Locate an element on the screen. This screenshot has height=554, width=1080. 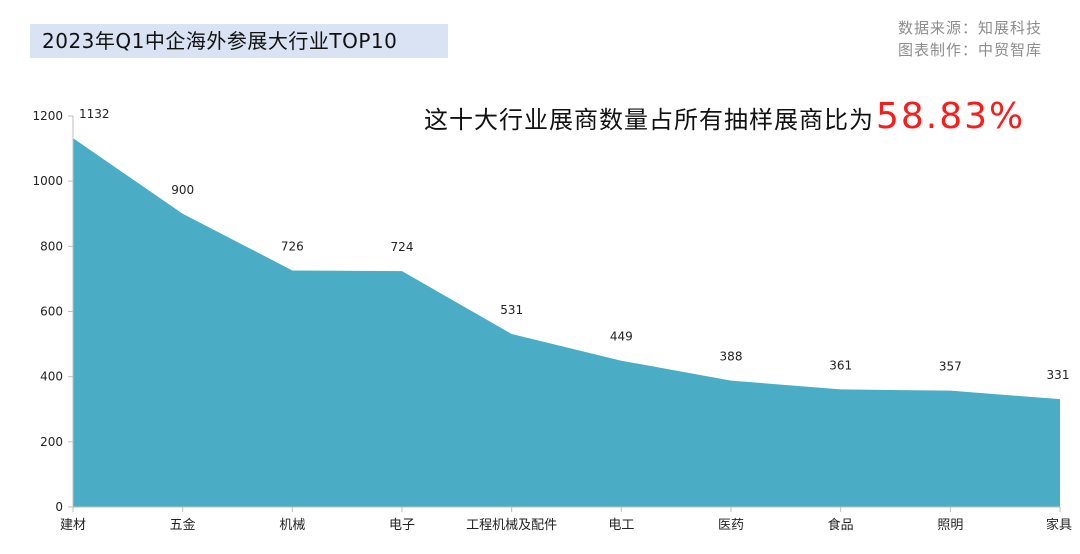
data-label: 361 is located at coordinates (840, 365).